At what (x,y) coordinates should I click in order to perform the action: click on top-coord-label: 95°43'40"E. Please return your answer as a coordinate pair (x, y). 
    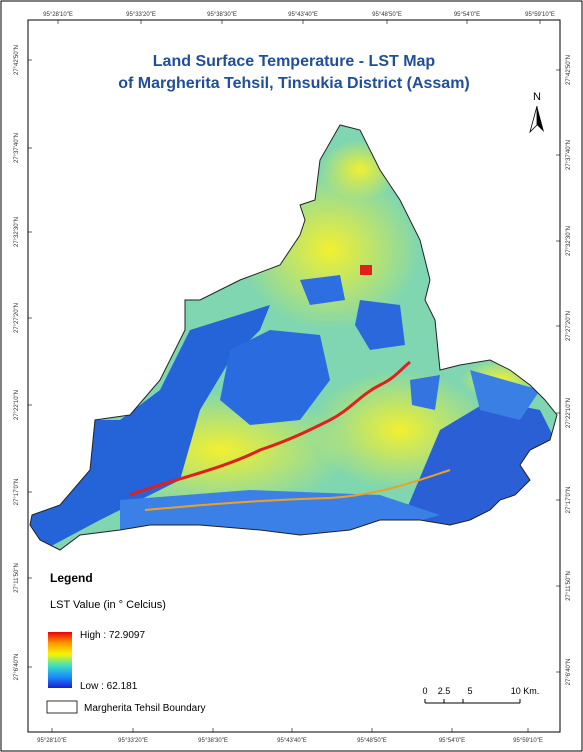
    Looking at the image, I should click on (303, 15).